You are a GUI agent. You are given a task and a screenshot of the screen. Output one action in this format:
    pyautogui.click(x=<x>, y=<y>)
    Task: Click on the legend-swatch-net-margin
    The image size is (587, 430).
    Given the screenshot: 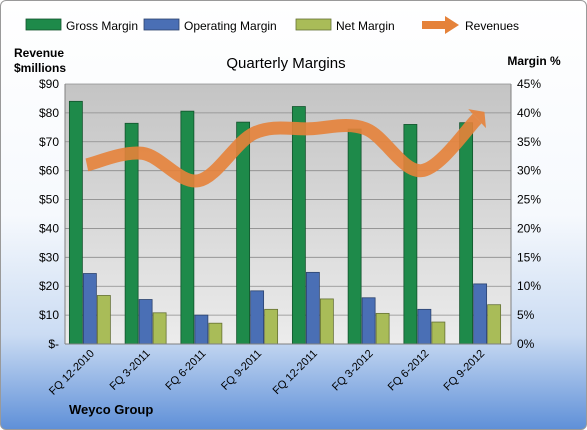 What is the action you would take?
    pyautogui.click(x=313, y=24)
    